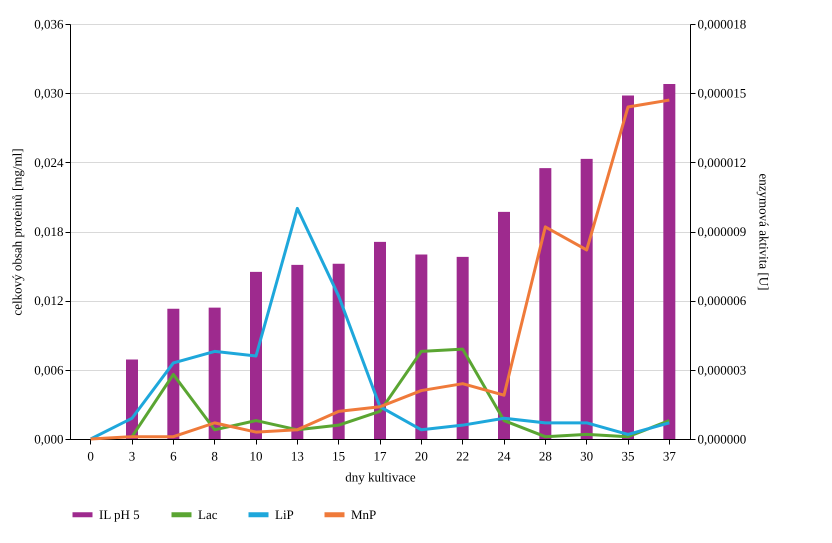  What do you see at coordinates (722, 439) in the screenshot?
I see `y2-tick-label: 0,000000` at bounding box center [722, 439].